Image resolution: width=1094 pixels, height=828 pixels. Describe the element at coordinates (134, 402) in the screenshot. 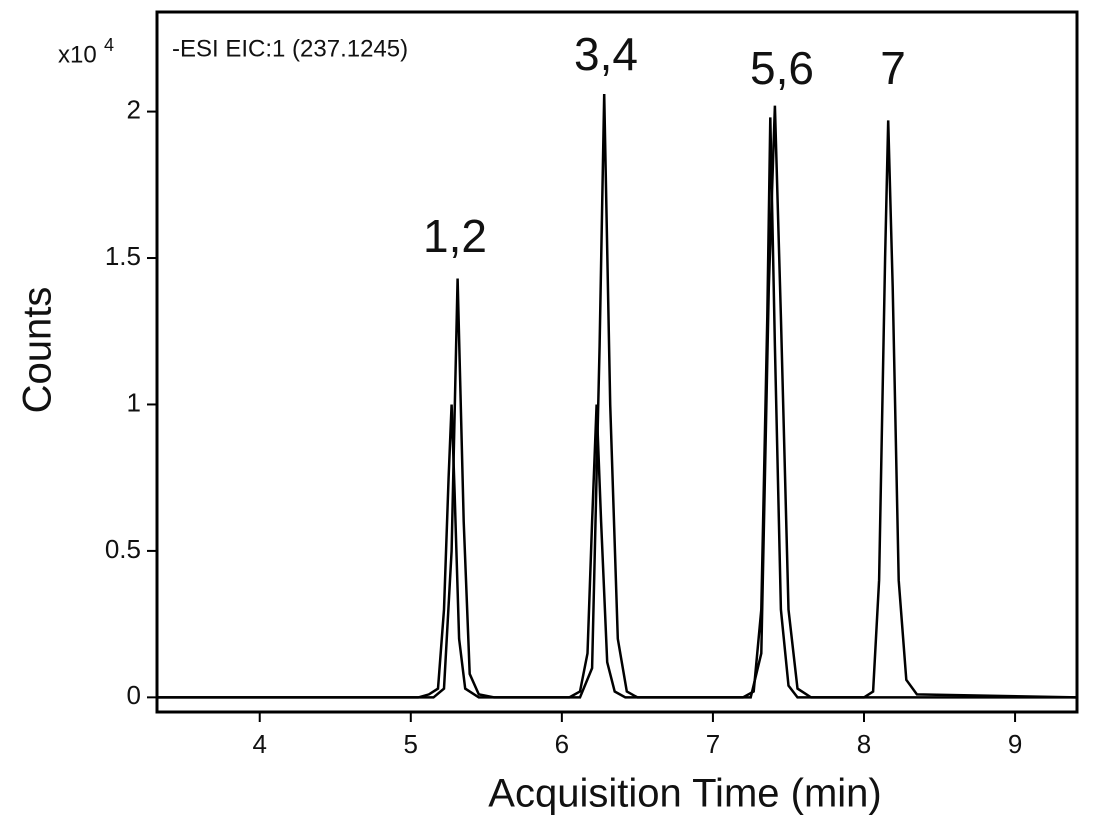

I see `y-tick-label: 1` at that location.